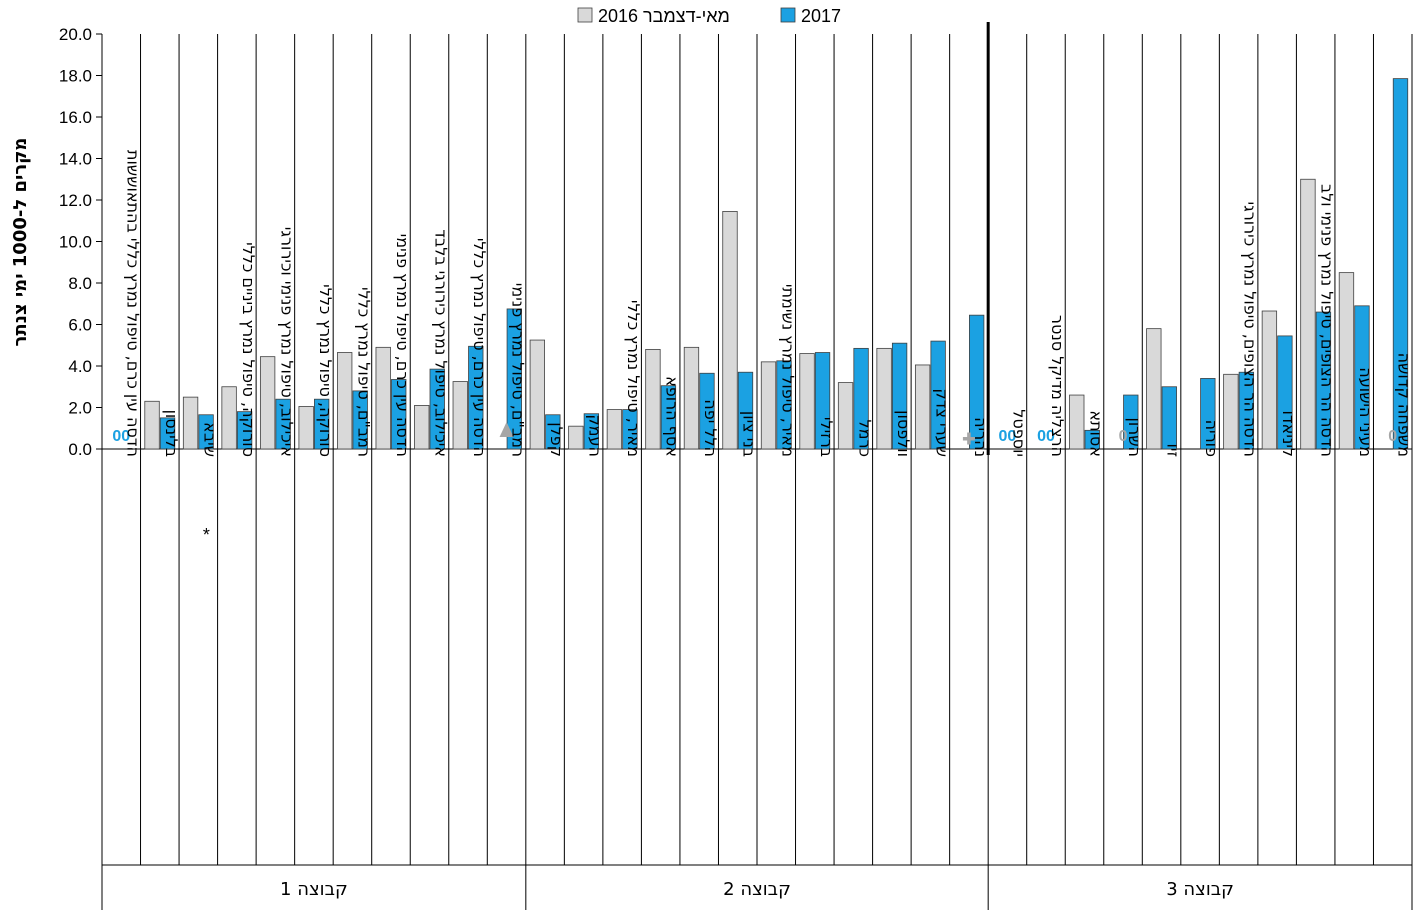  Describe the element at coordinates (1018, 433) in the screenshot. I see `category-label: יוספטל` at that location.